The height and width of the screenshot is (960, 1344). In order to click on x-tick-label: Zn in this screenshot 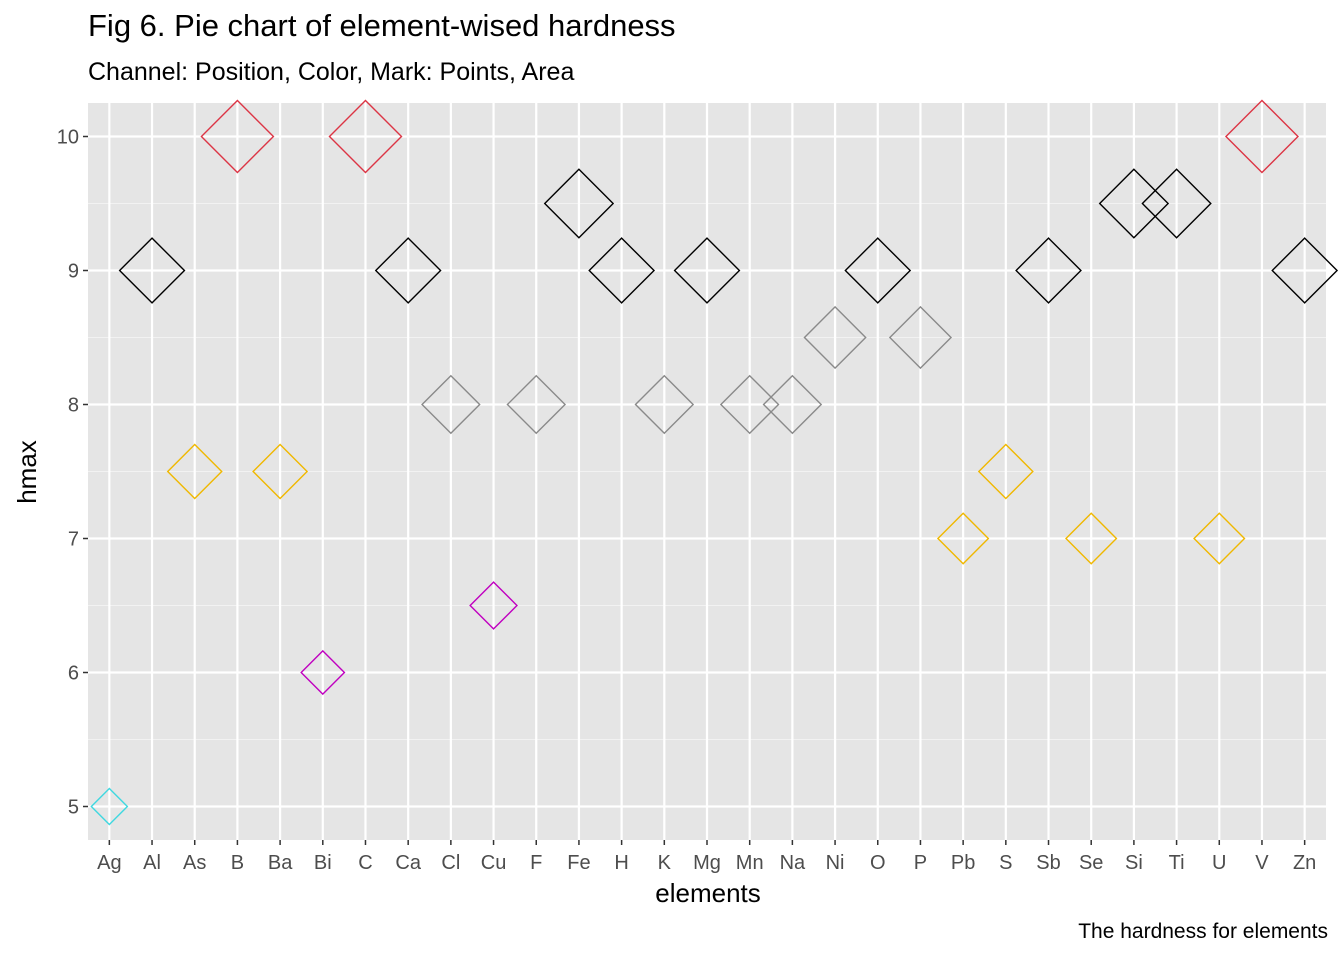, I will do `click(1304, 863)`.